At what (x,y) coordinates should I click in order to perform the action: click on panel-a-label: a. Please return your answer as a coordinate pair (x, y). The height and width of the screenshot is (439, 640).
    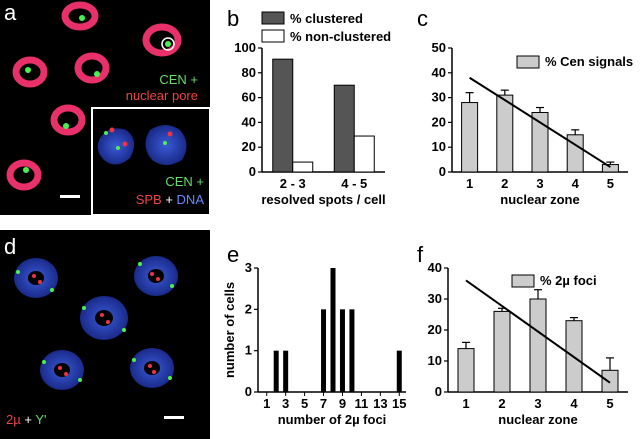
    Looking at the image, I should click on (10, 12).